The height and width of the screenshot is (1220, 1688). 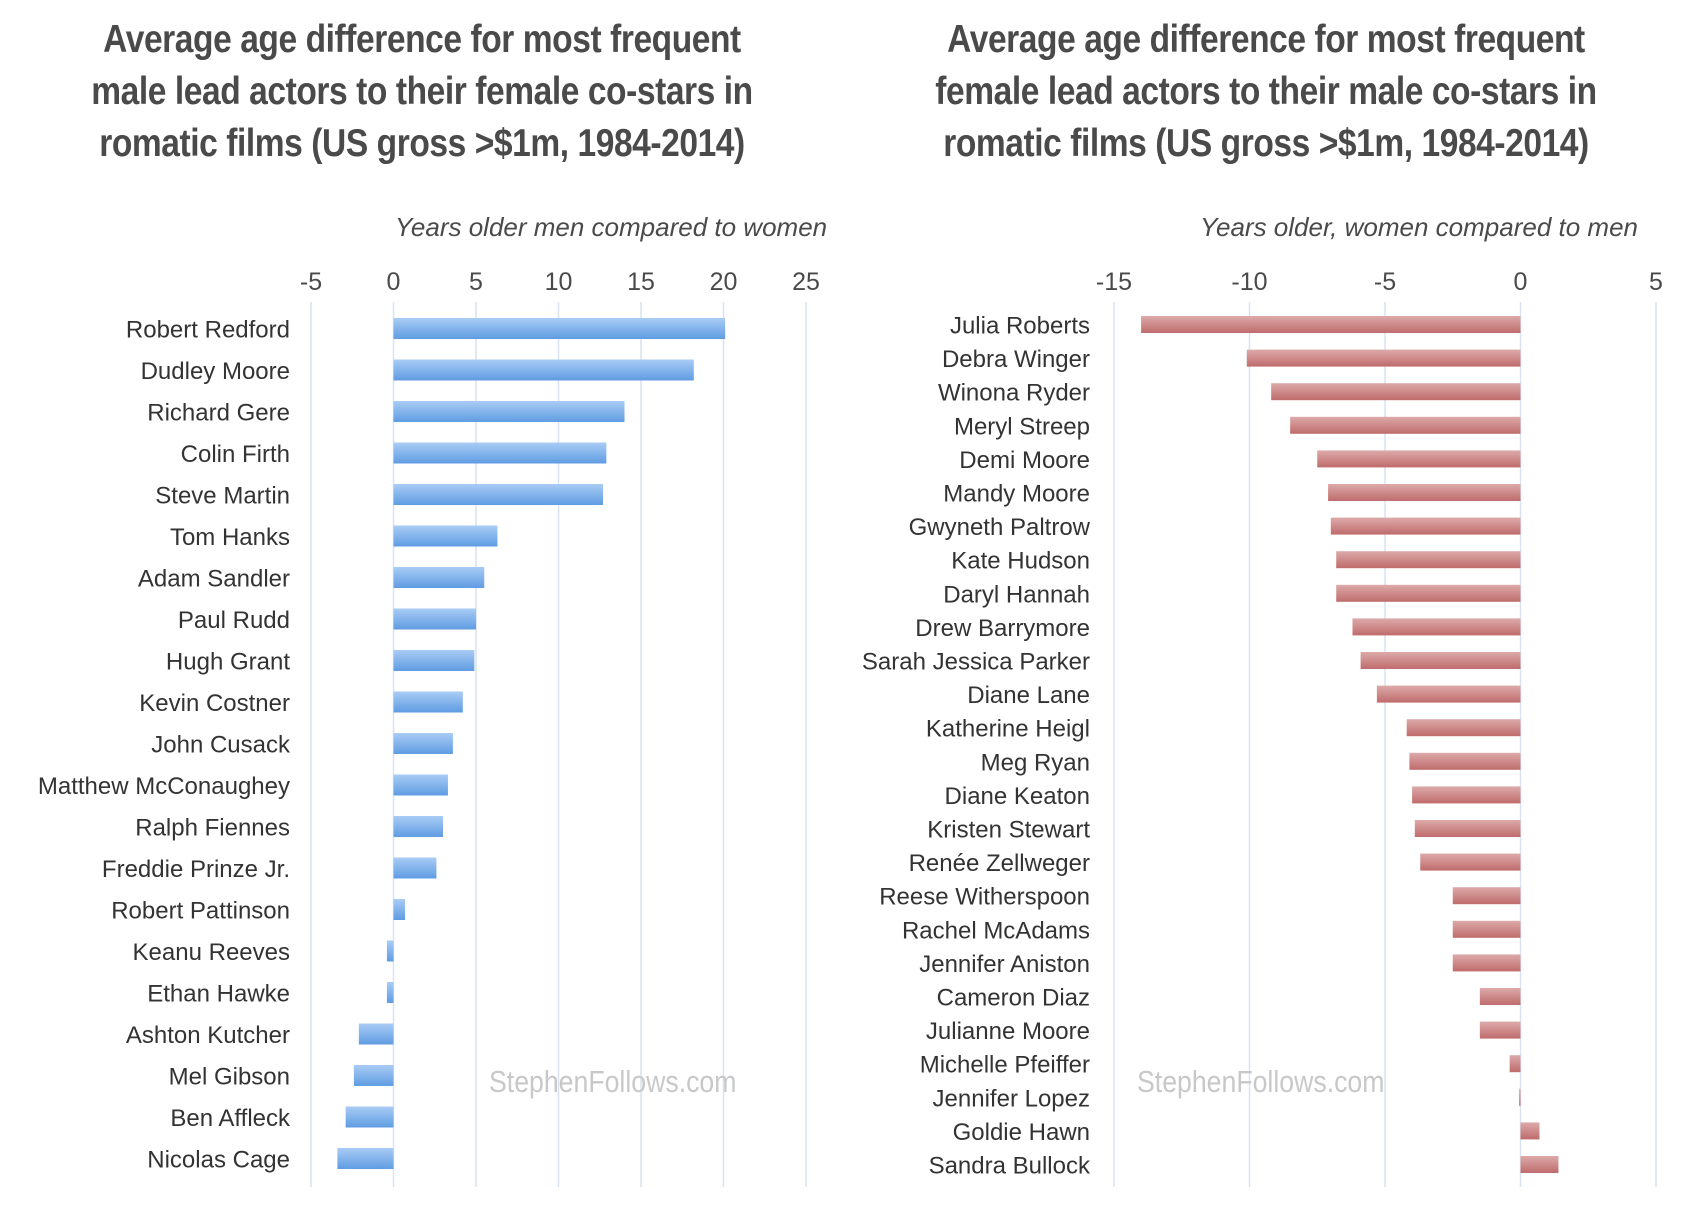 What do you see at coordinates (1017, 796) in the screenshot?
I see `category-label: Diane Keaton` at bounding box center [1017, 796].